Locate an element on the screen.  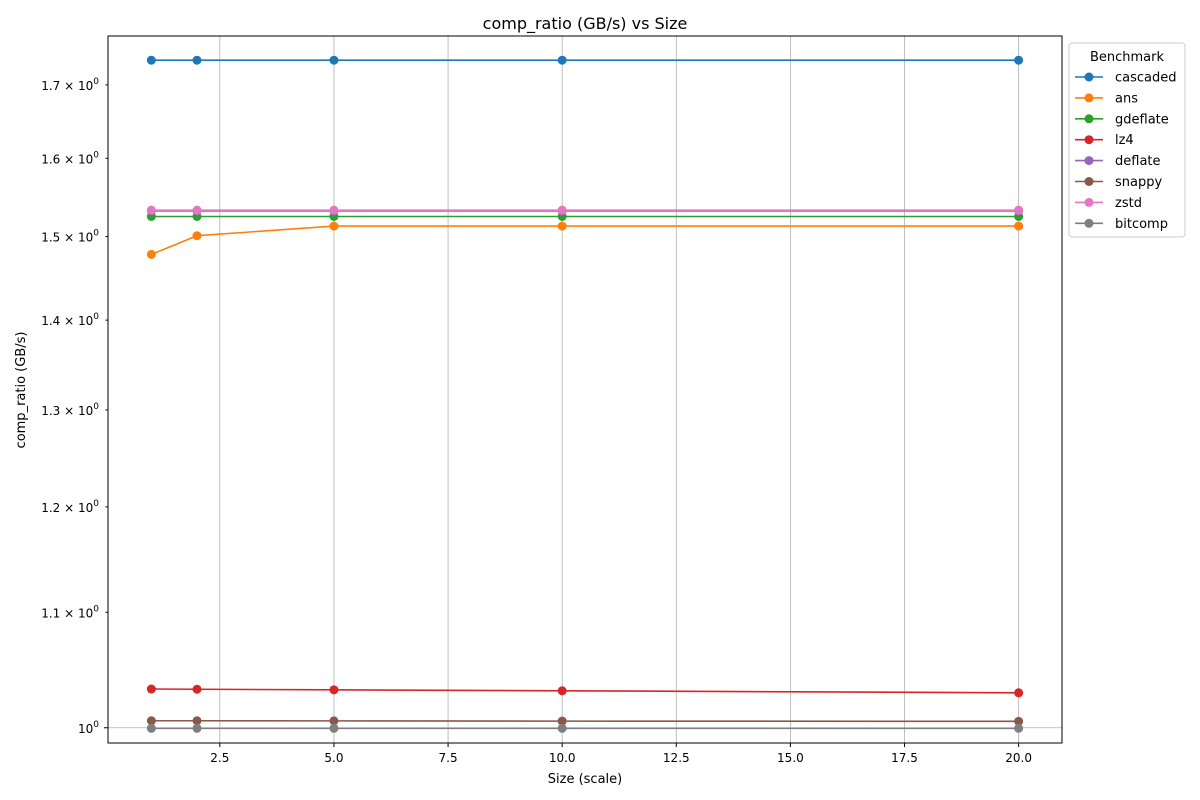
y-tick-label: 1.3 × 100 is located at coordinates (70, 410).